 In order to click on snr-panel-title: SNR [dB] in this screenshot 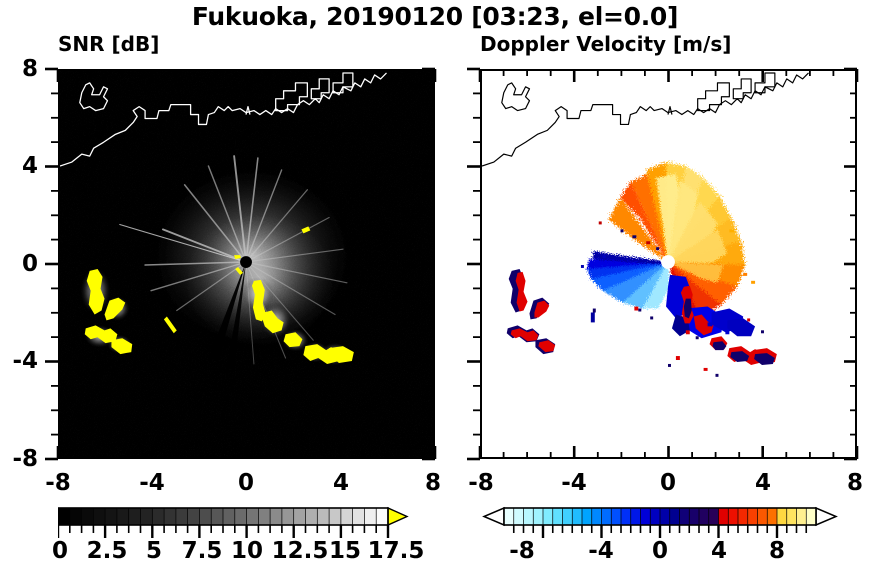, I will do `click(109, 44)`.